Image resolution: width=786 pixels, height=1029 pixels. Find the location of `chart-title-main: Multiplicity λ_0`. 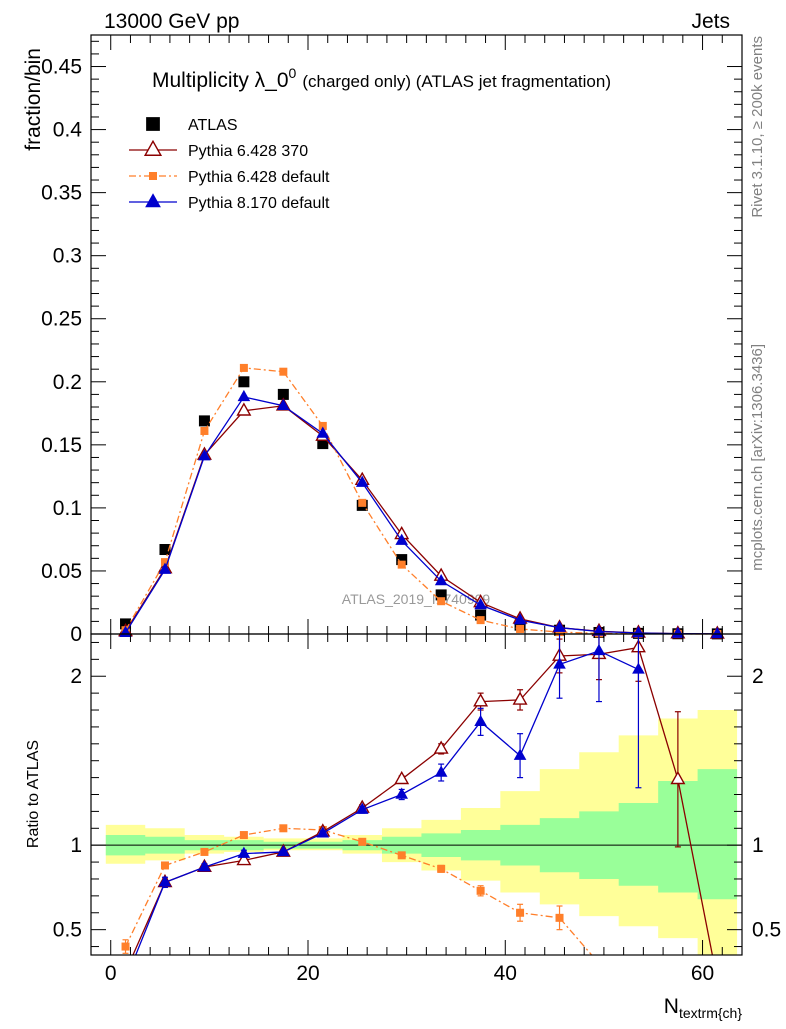

chart-title-main: Multiplicity λ_0 is located at coordinates (220, 80).